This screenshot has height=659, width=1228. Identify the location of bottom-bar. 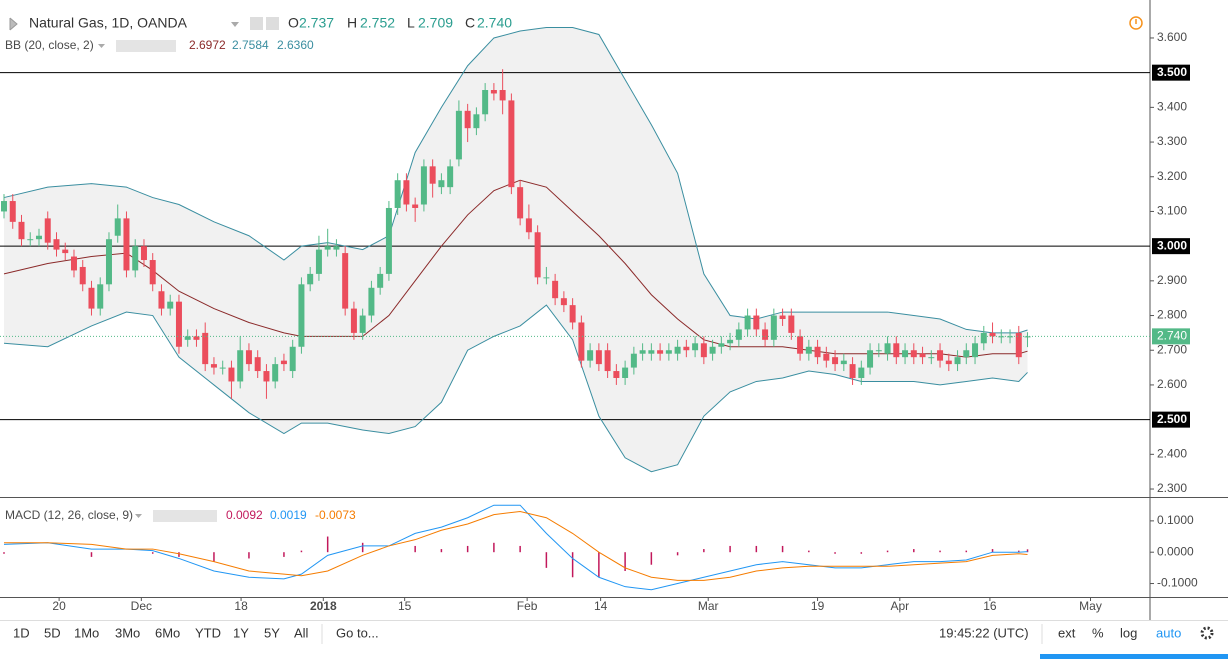
(1134, 656).